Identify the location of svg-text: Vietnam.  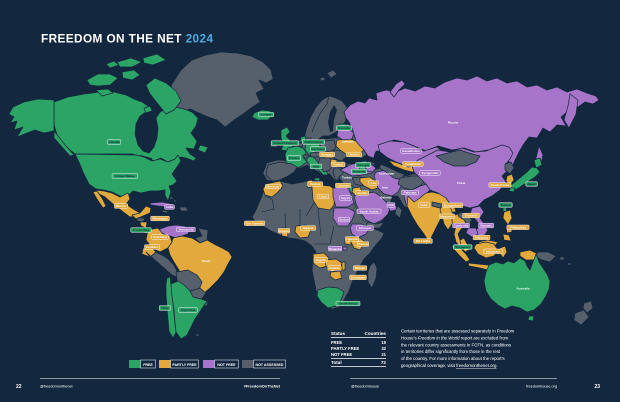
(486, 226).